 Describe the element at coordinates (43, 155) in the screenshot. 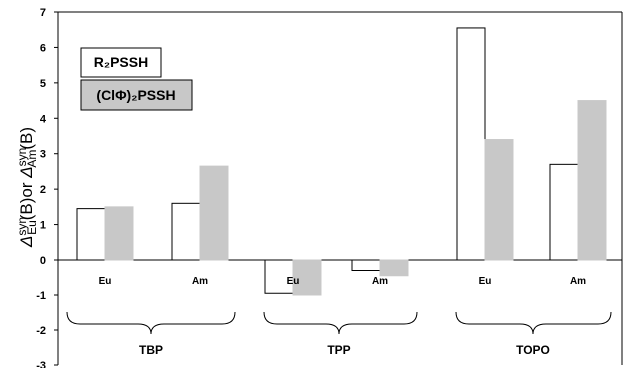

I see `y-tick-label: 3` at that location.